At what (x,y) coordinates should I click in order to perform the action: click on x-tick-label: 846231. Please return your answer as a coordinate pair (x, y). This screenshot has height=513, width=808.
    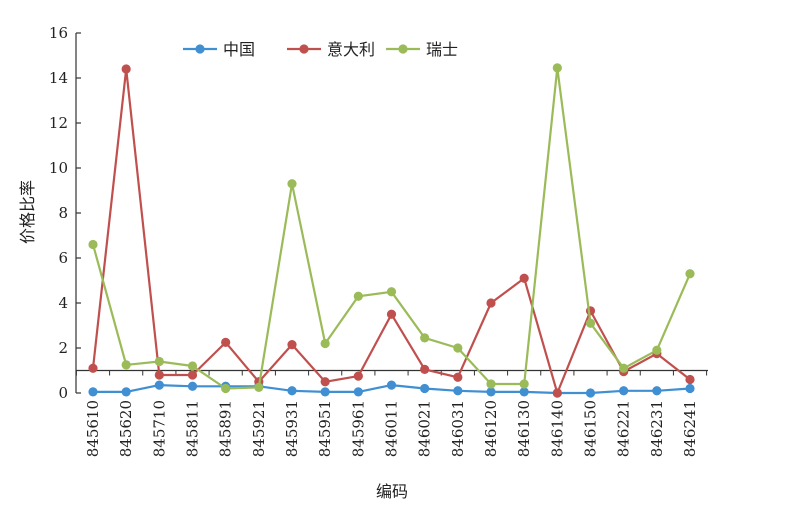
    Looking at the image, I should click on (657, 428).